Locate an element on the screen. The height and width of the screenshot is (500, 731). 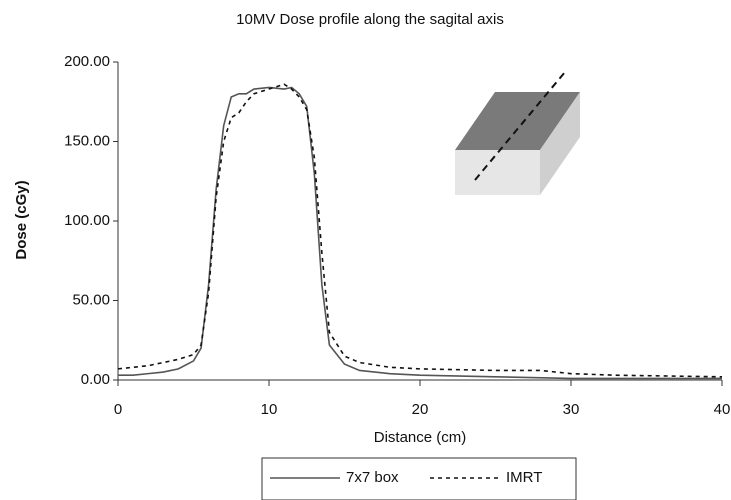
y-tick-label: 200.00 is located at coordinates (87, 61).